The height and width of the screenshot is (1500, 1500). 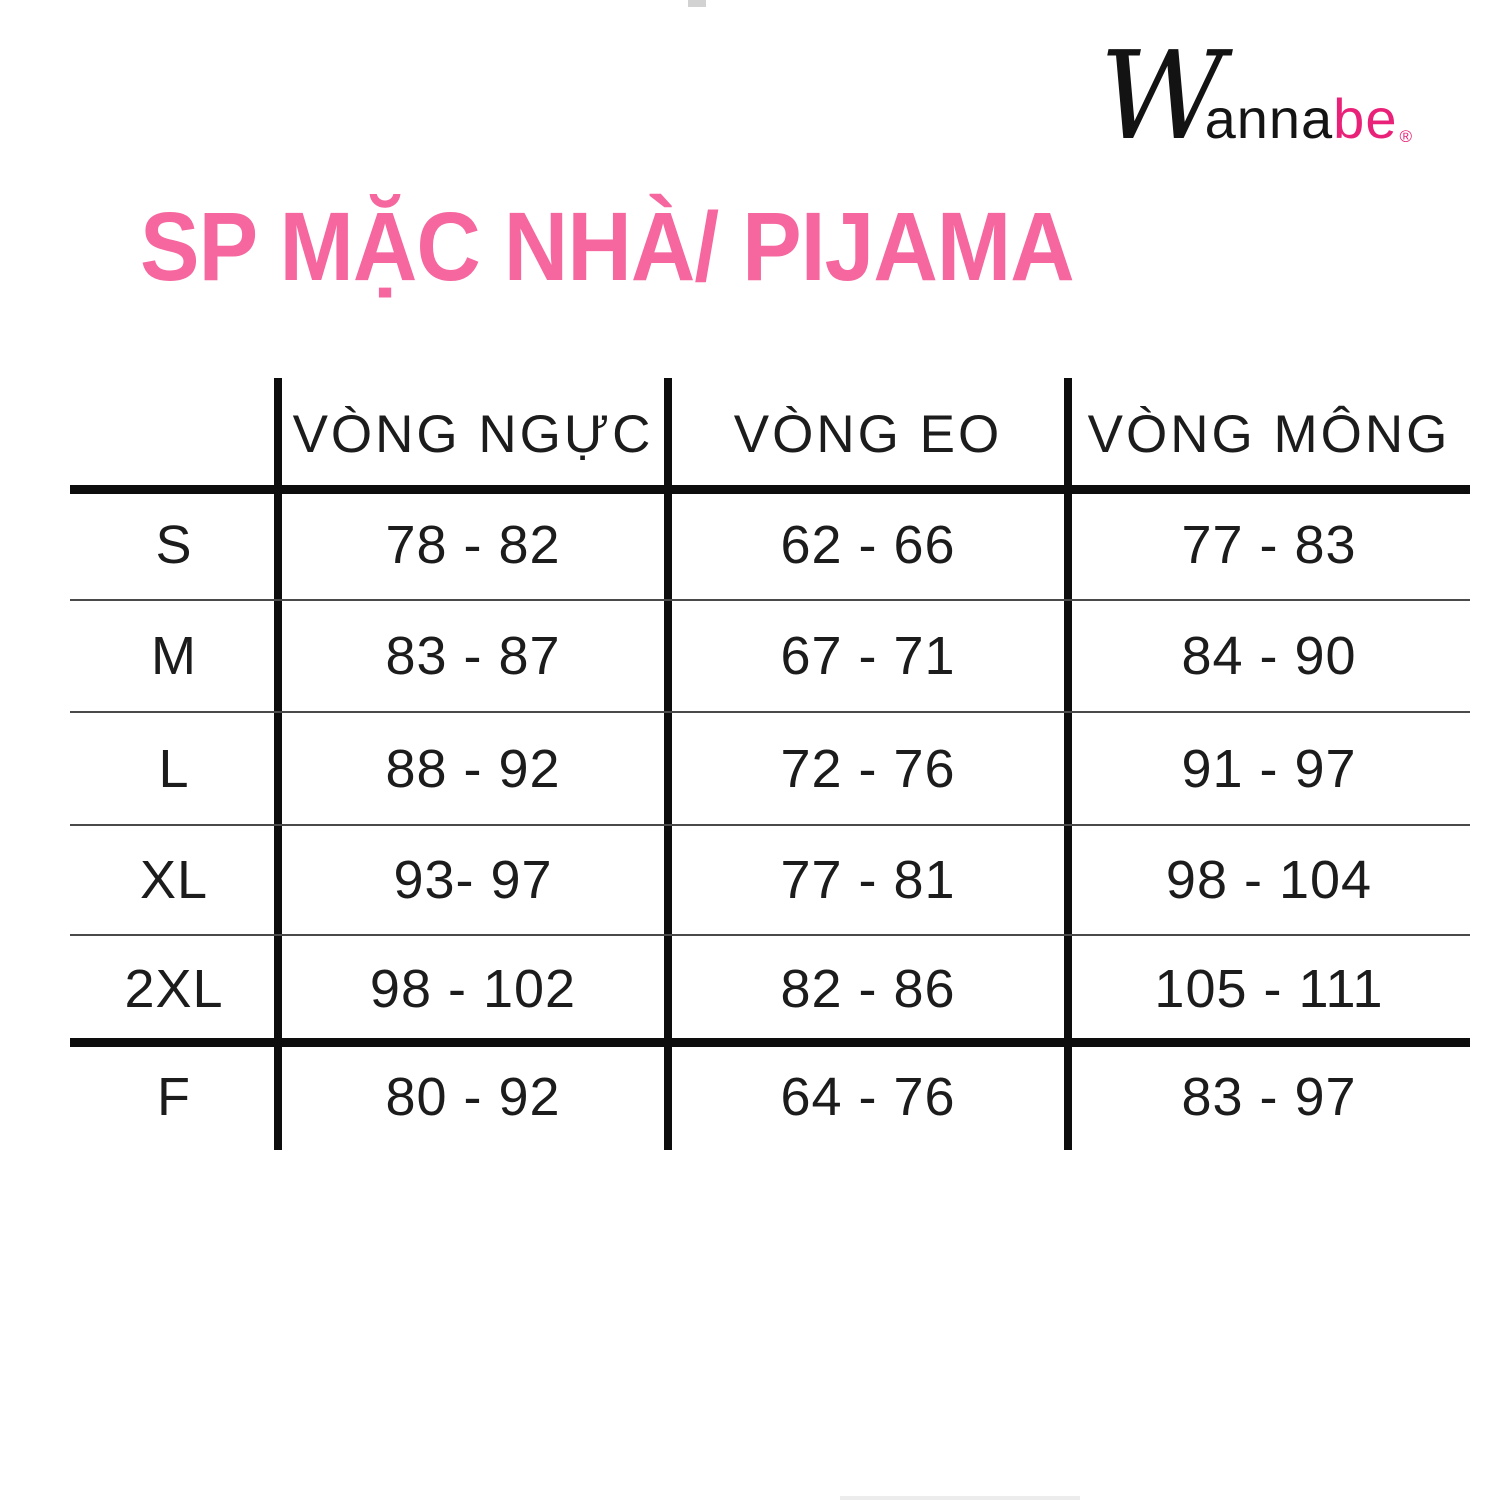 What do you see at coordinates (1269, 1096) in the screenshot?
I see `hip-value: 83 - 97` at bounding box center [1269, 1096].